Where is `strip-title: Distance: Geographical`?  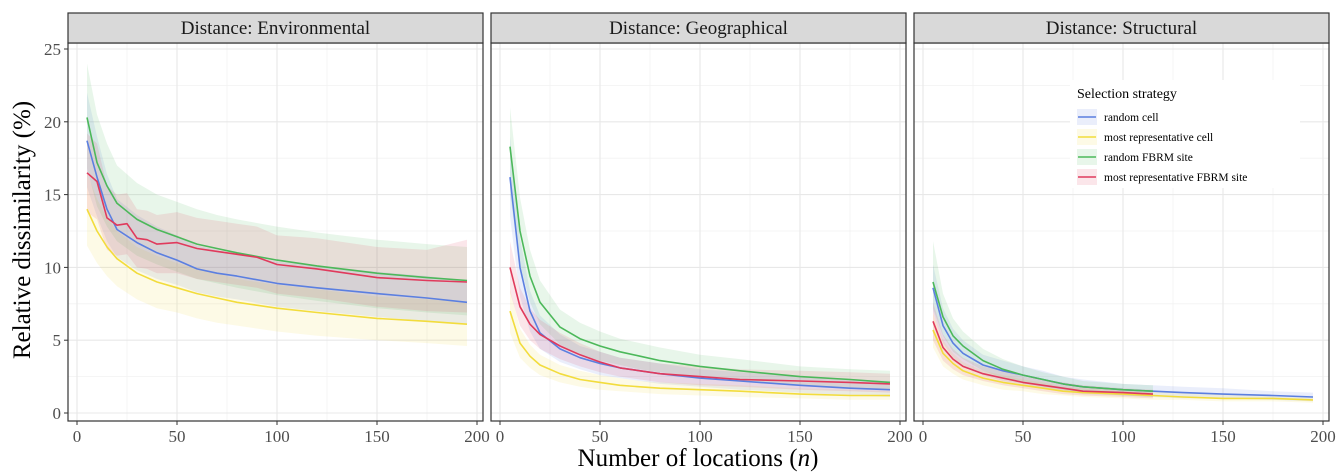
strip-title: Distance: Geographical is located at coordinates (698, 28).